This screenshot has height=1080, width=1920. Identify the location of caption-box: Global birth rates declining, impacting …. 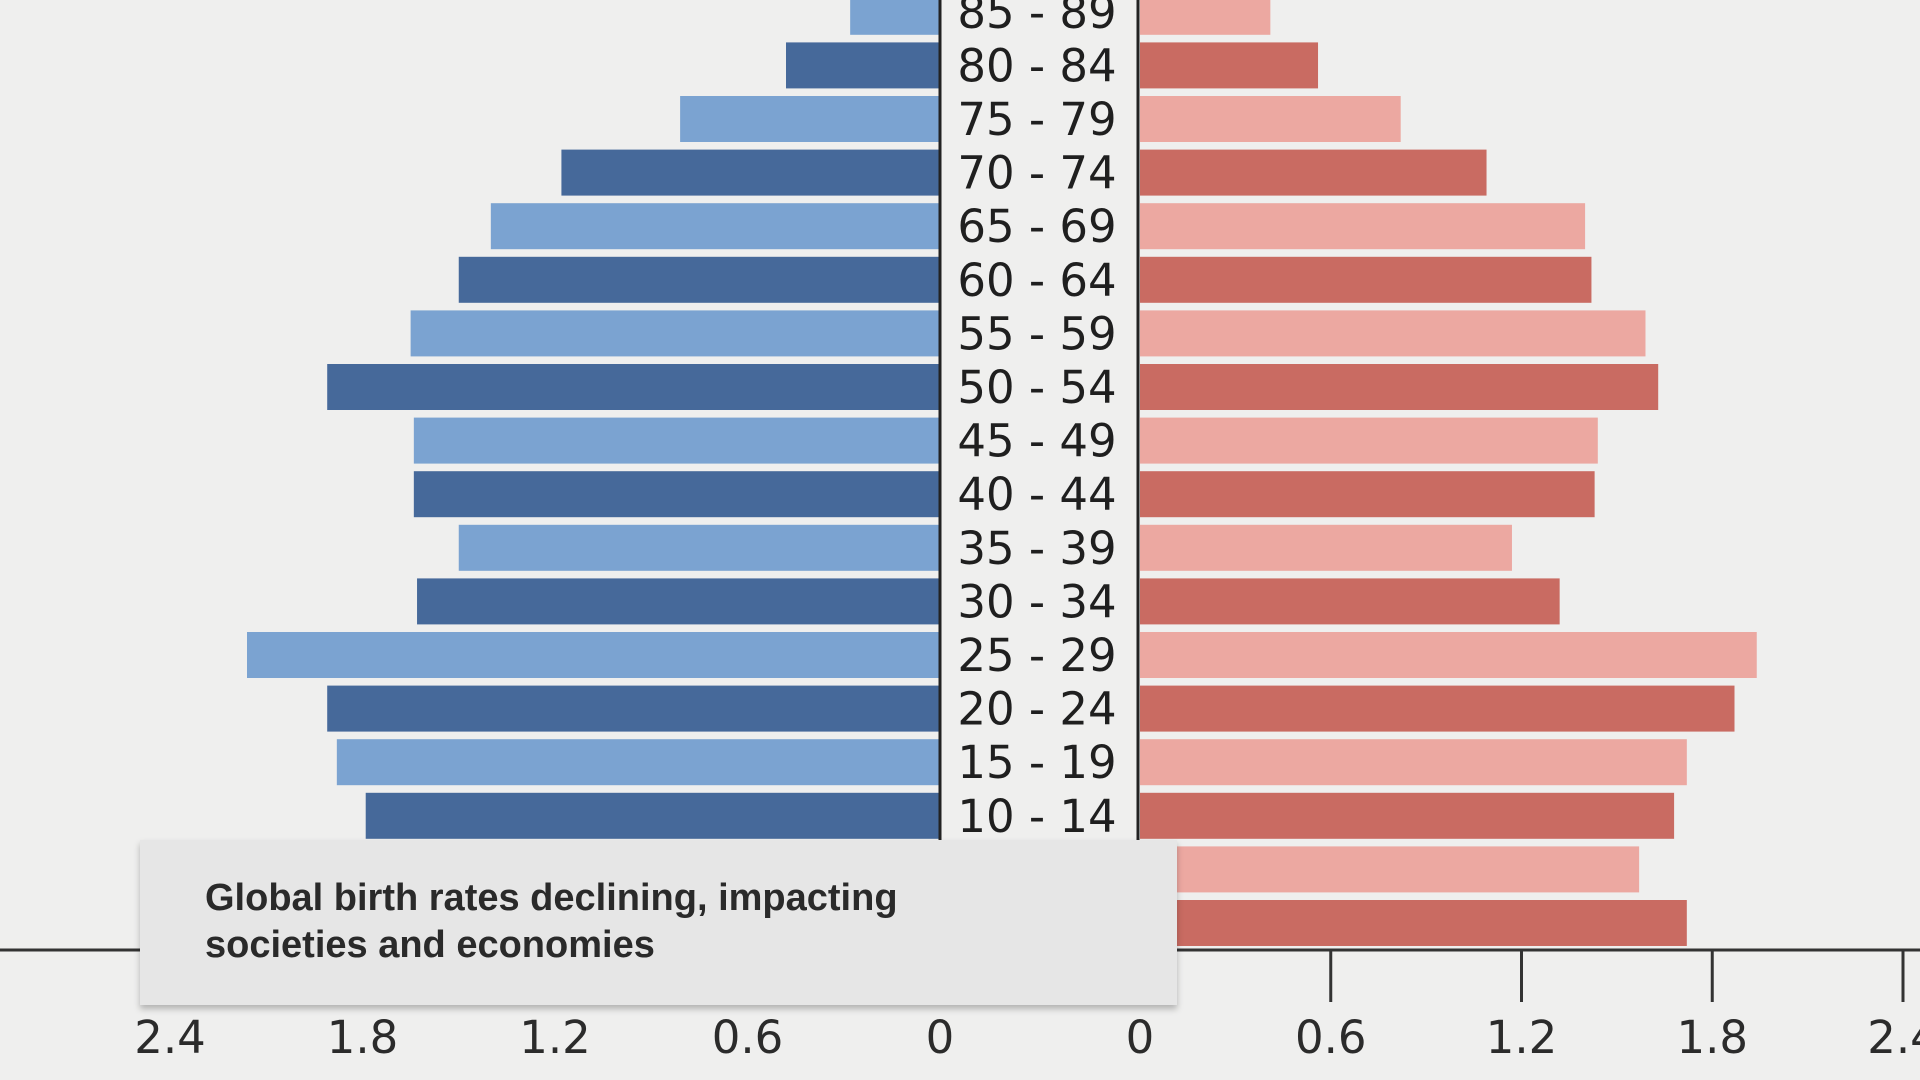
(658, 922).